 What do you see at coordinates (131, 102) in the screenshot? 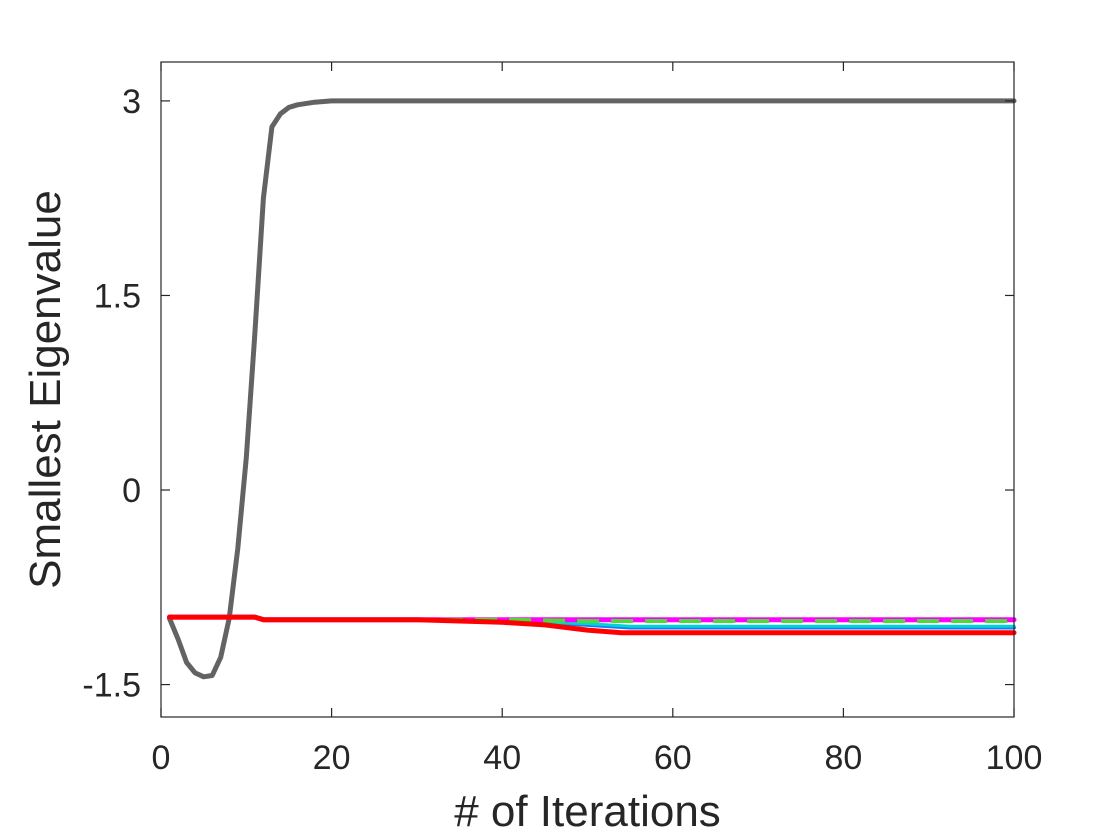
I see `y-tick-label: 3` at bounding box center [131, 102].